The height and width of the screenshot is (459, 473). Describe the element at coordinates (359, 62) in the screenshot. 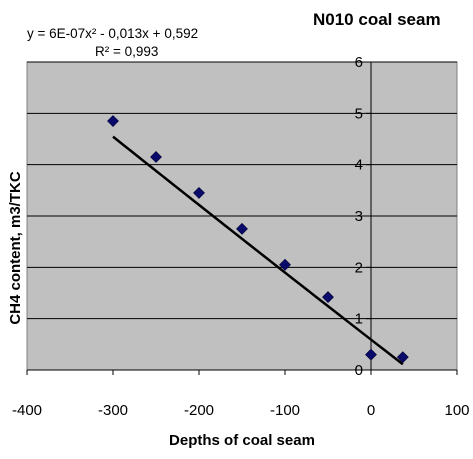

I see `y-tick-label: 6` at that location.